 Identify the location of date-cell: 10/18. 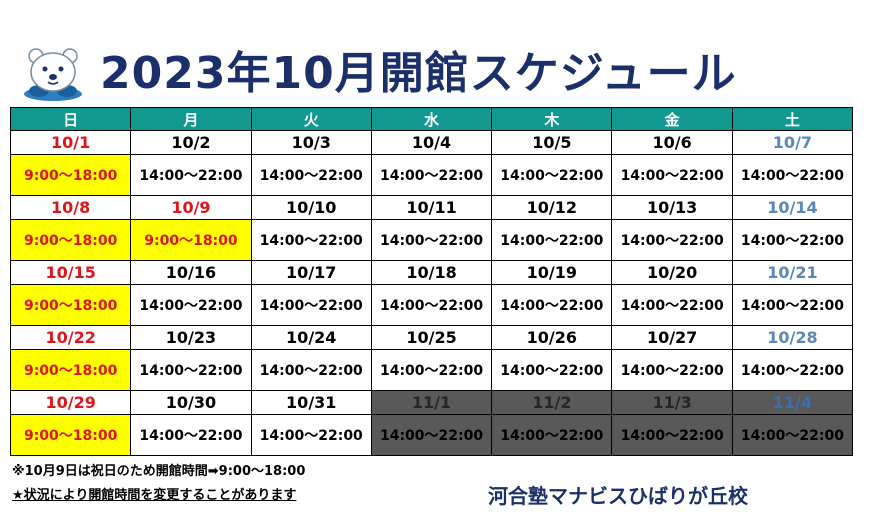
(431, 272).